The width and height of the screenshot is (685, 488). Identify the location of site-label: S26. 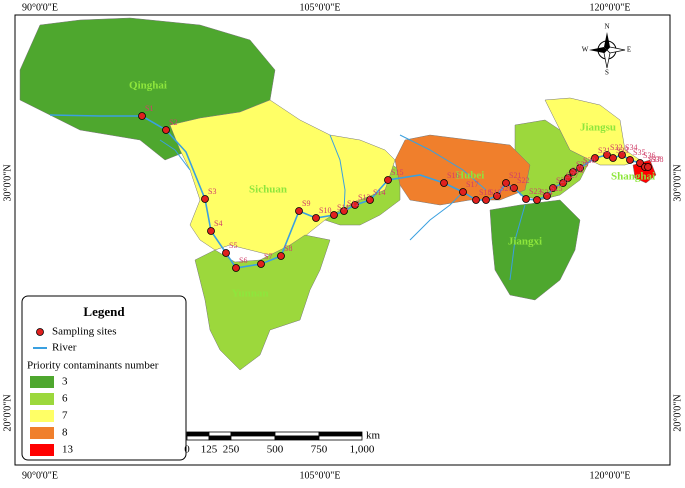
(562, 180).